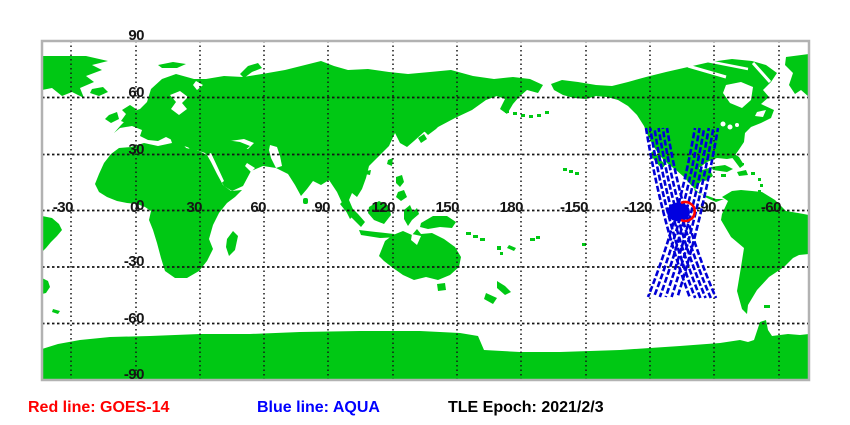 The height and width of the screenshot is (425, 850). Describe the element at coordinates (706, 207) in the screenshot. I see `lon-label: -90` at that location.